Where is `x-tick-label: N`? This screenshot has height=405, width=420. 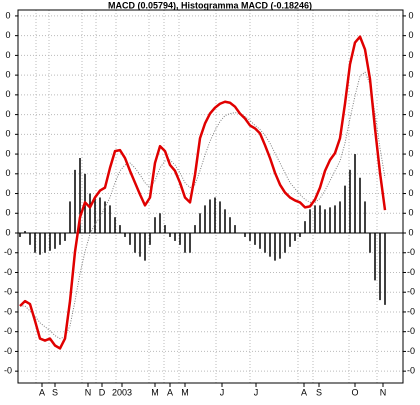
x-tick-label: N is located at coordinates (383, 392).